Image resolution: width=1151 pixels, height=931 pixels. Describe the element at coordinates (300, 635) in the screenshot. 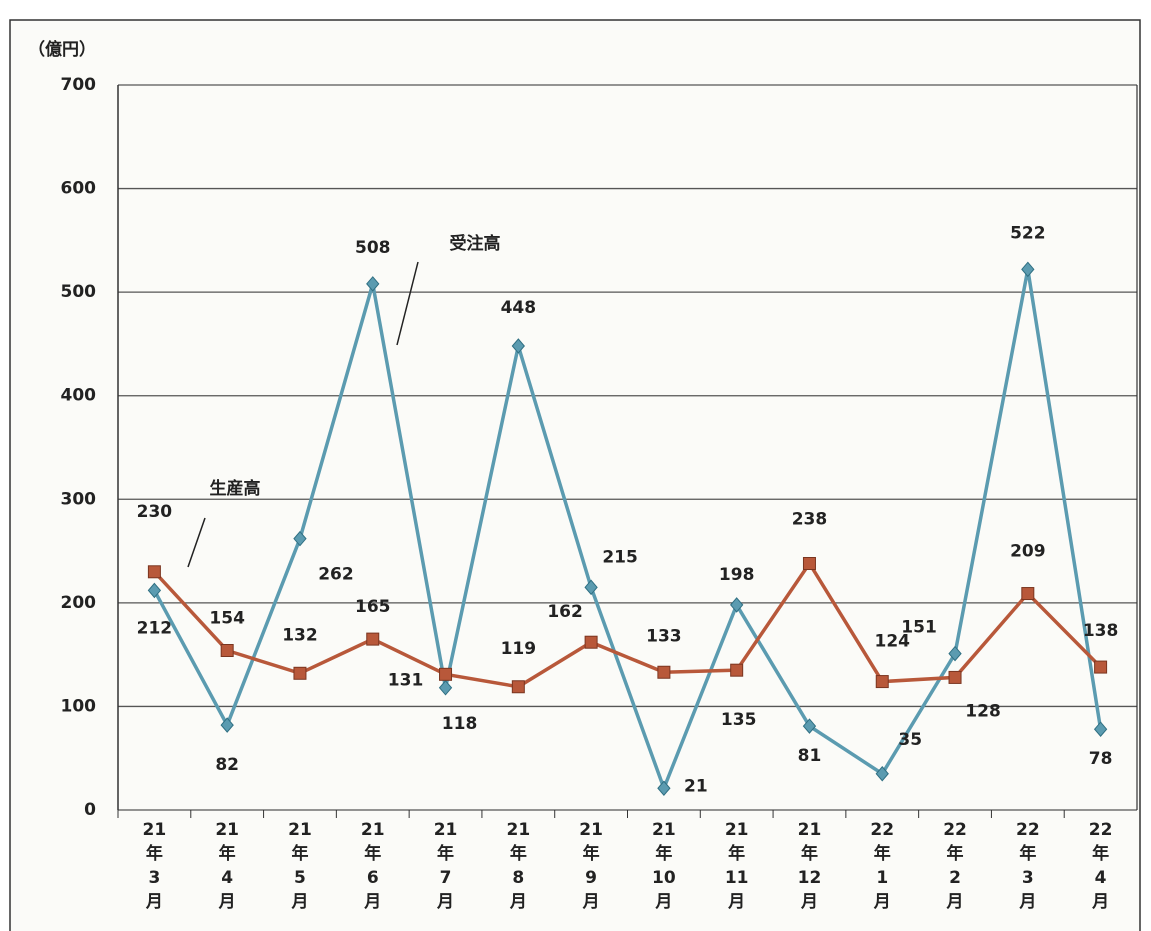

I see `data-label: 132` at that location.